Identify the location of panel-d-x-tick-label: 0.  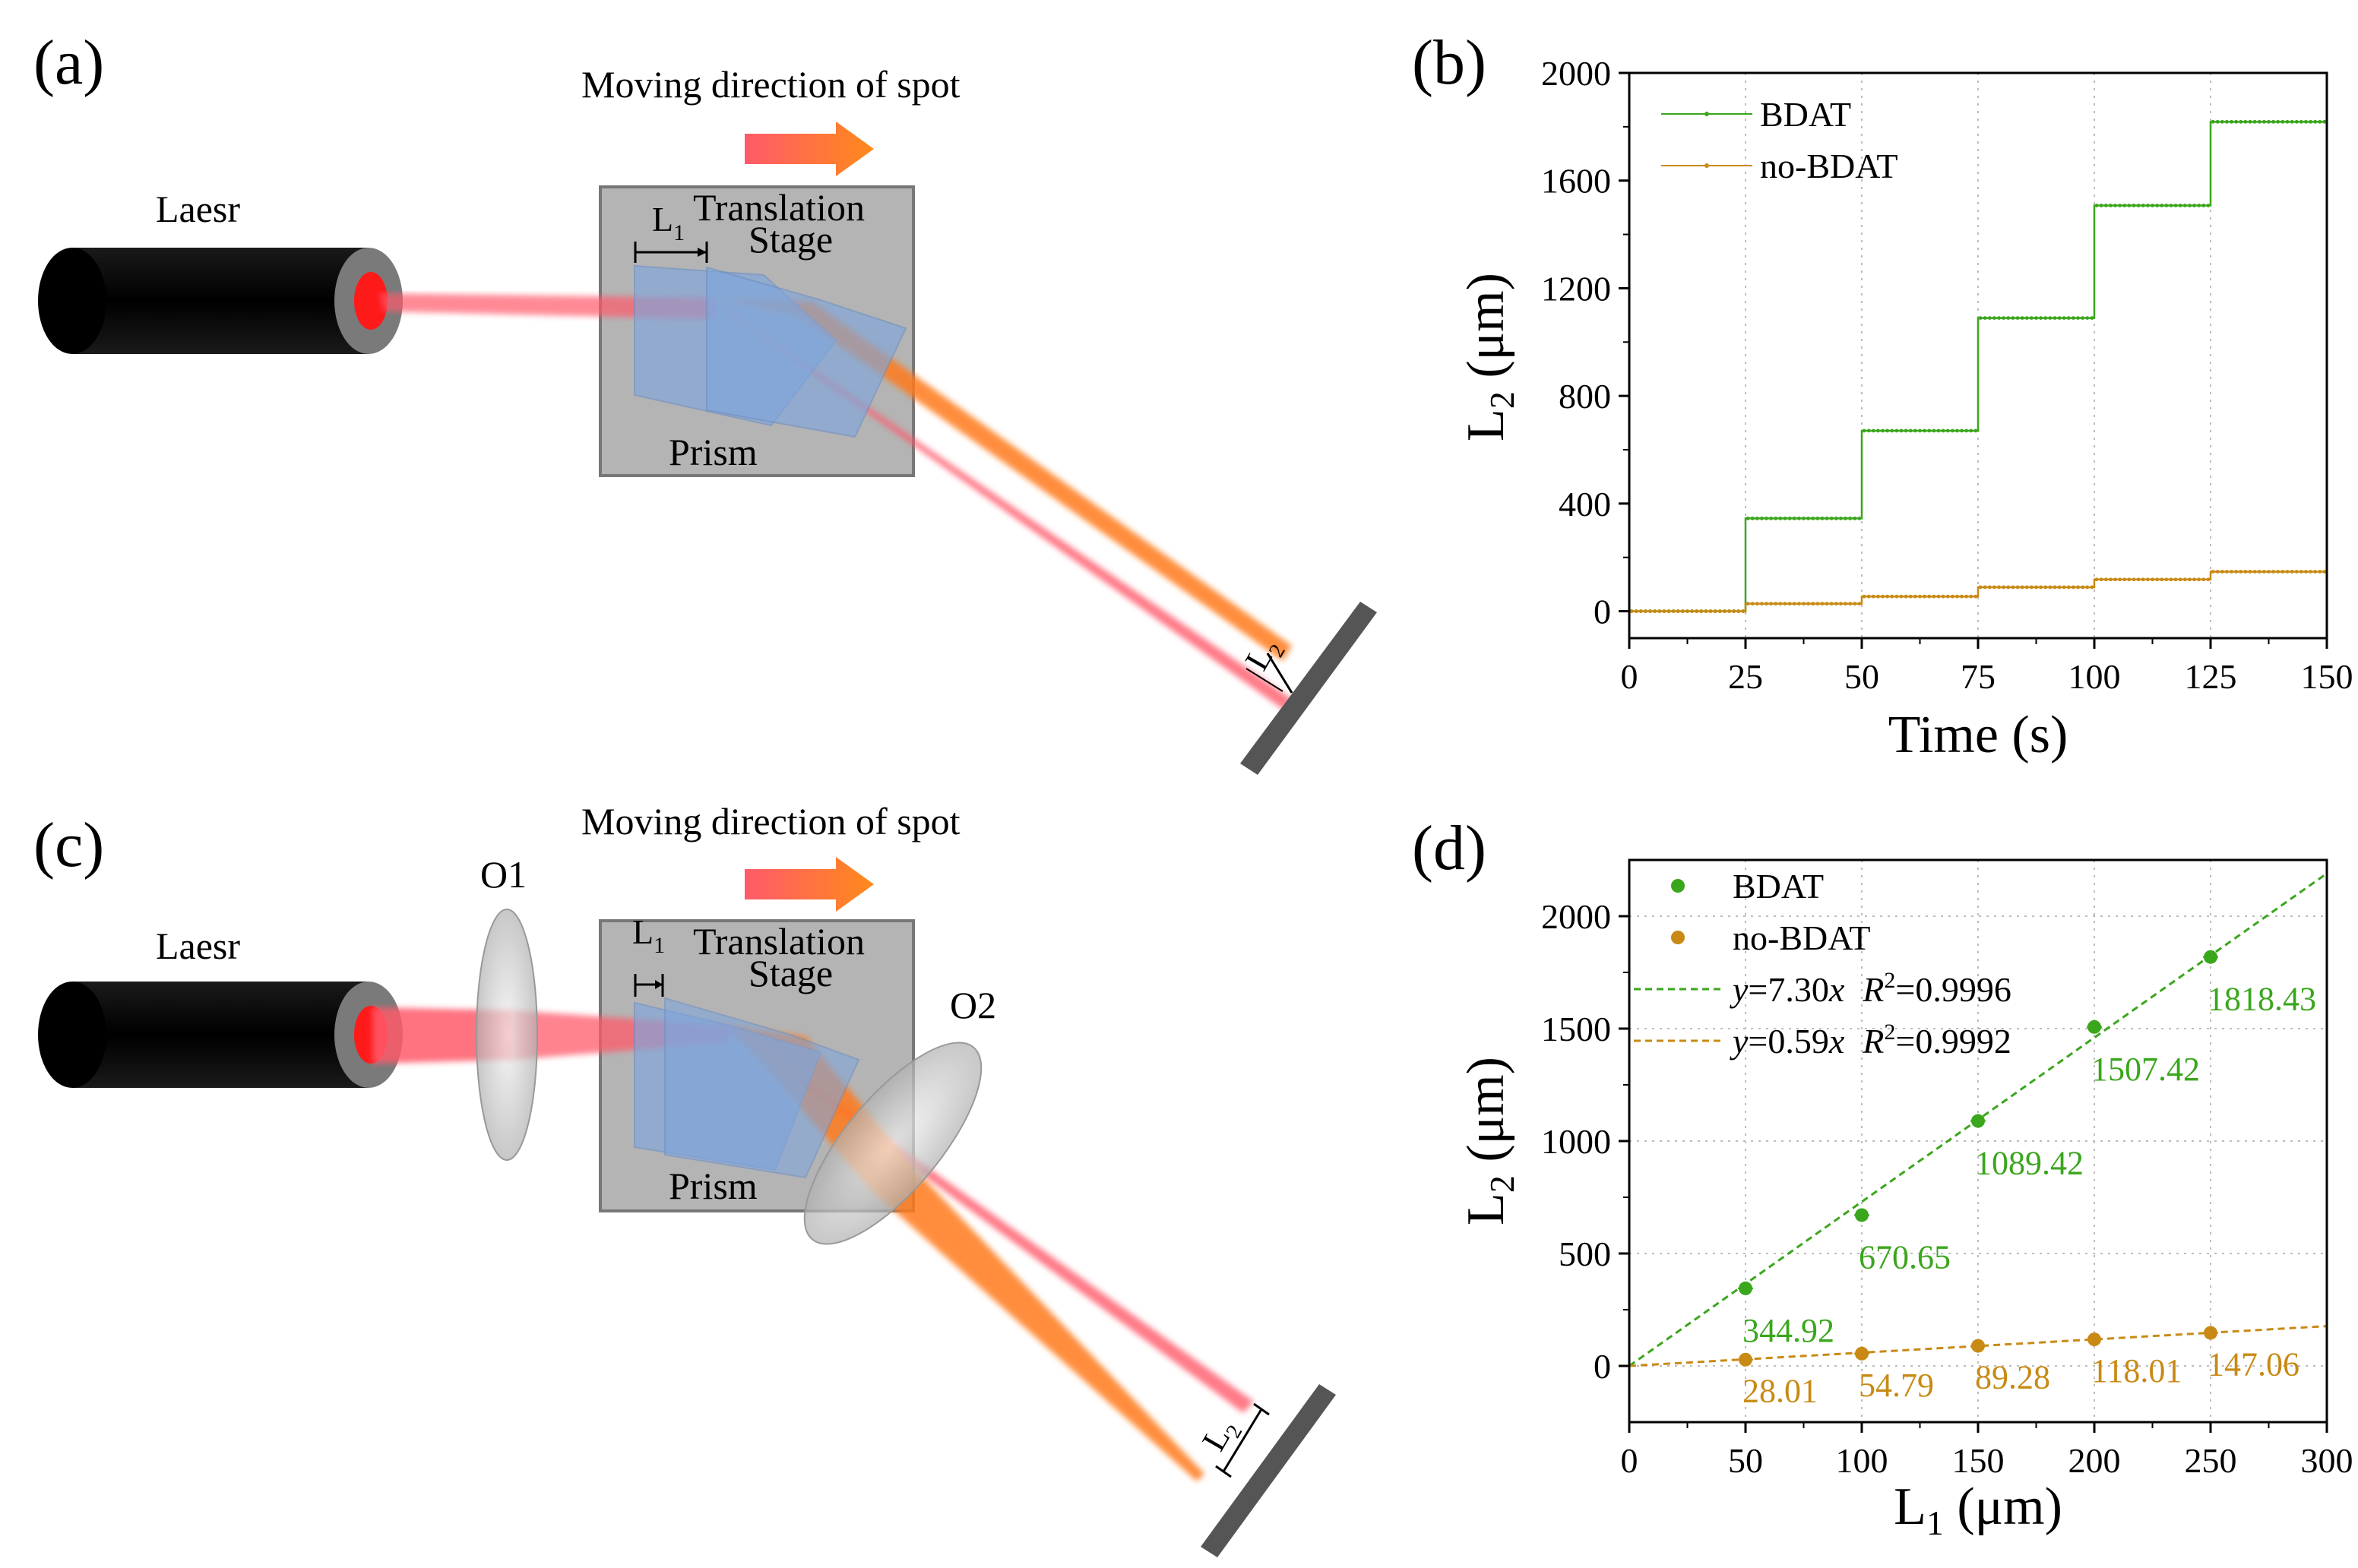
(1629, 1460).